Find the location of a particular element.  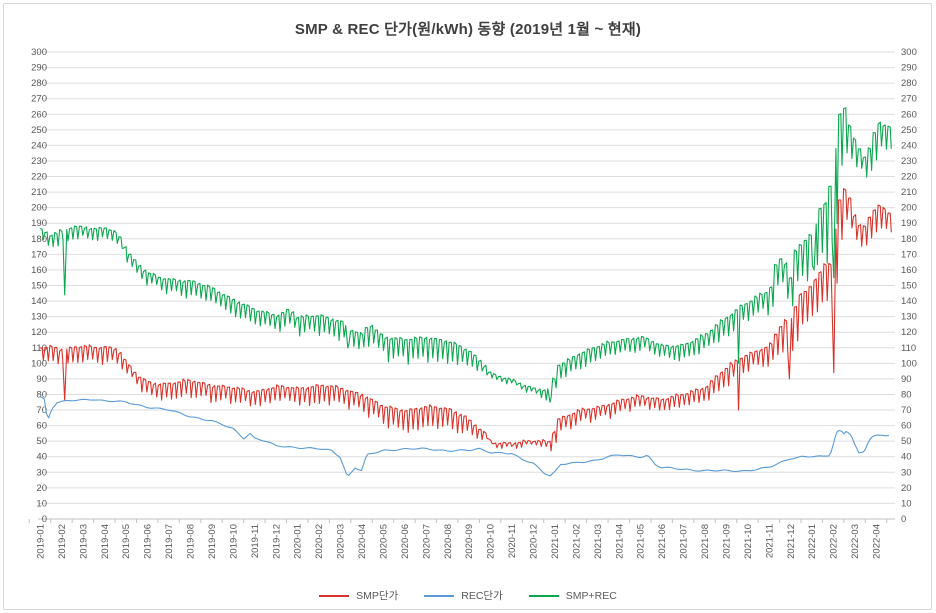

svg-text: 2021-07 is located at coordinates (684, 541).